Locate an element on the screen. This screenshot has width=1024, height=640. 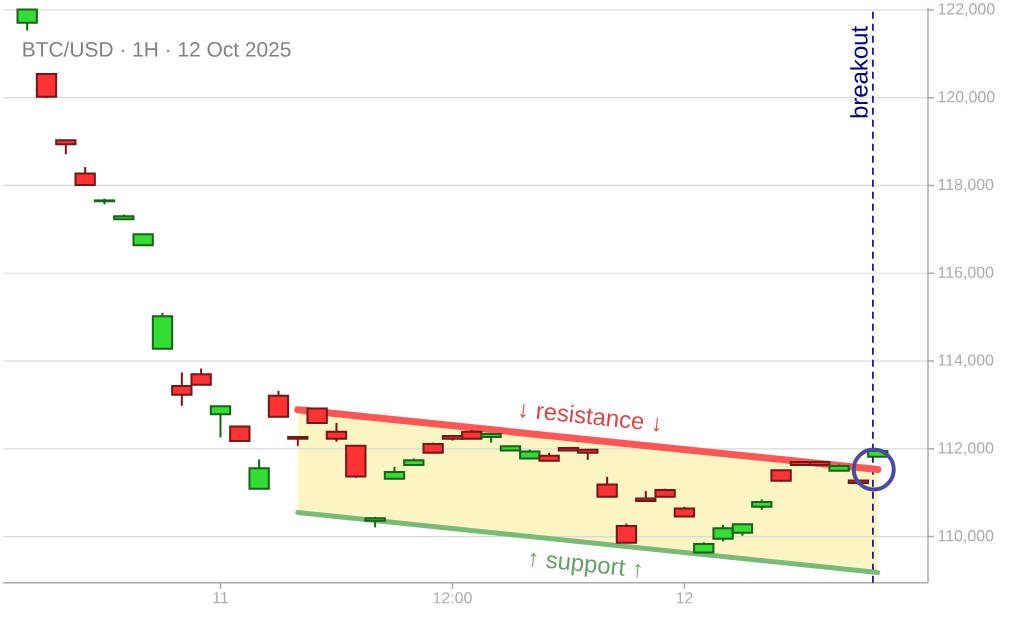
y-tick-label: 116,000 is located at coordinates (966, 273).